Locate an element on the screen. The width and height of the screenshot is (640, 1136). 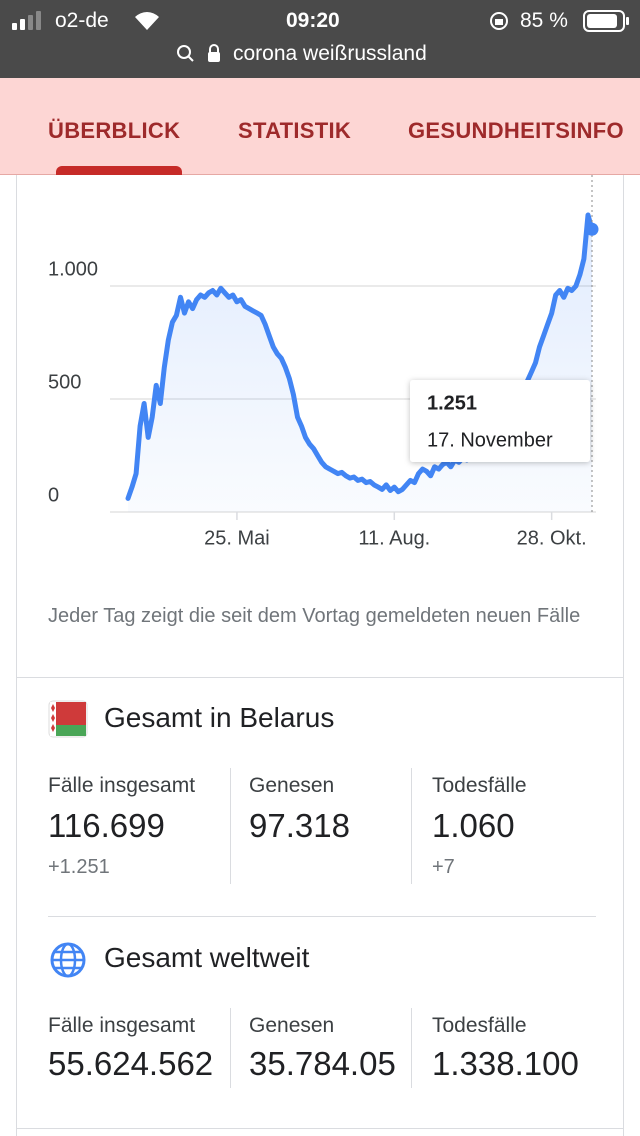
stat-value: 97.318 is located at coordinates (299, 825).